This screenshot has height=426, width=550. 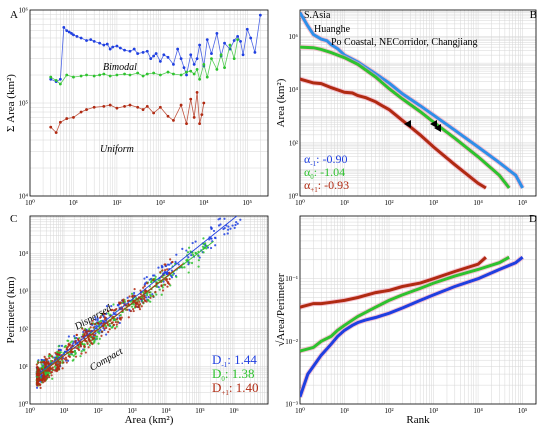 I want to click on y-tick-label: 10², so click(x=293, y=143).